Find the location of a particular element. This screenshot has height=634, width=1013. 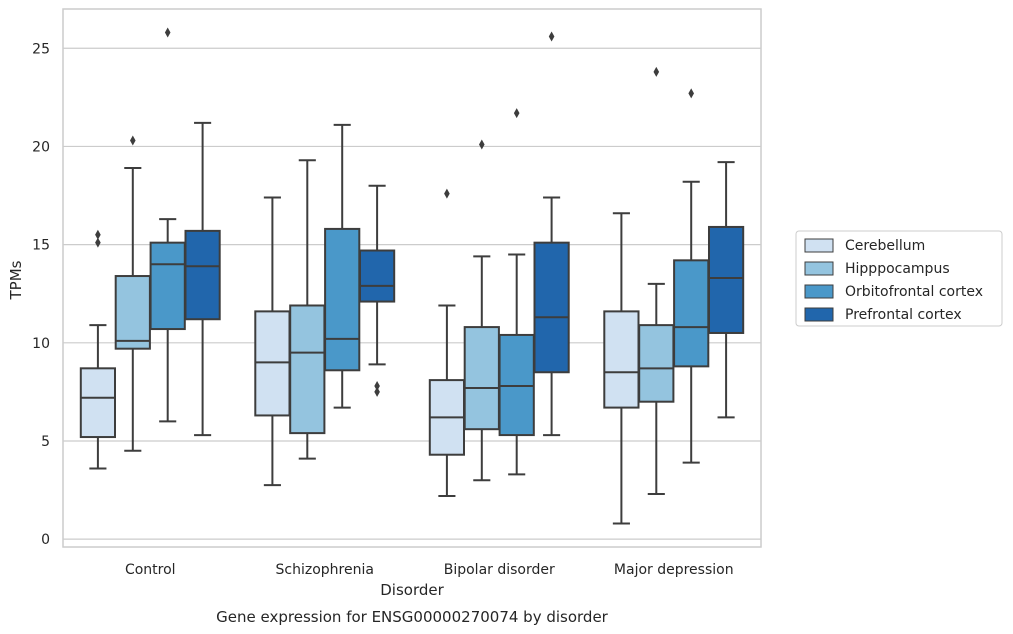

y-tick-label: 20 is located at coordinates (41, 147).